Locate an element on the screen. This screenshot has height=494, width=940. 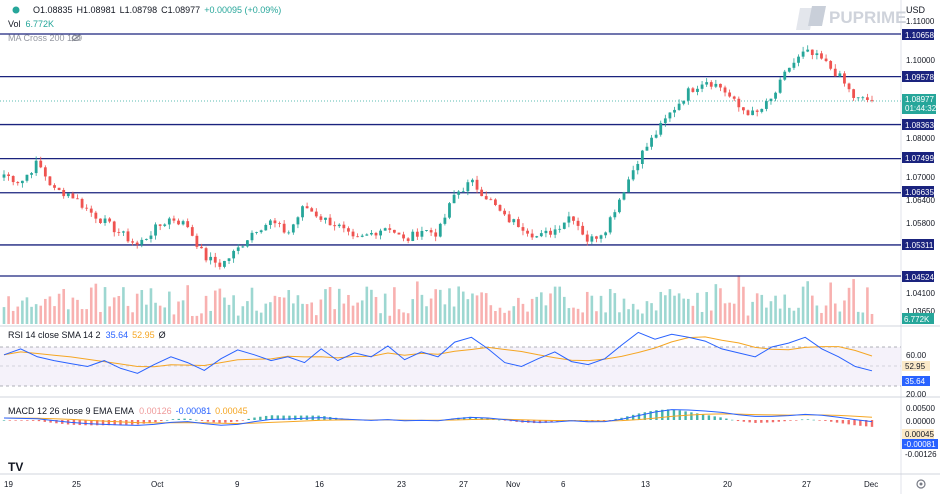
macd-line is located at coordinates (438, 417).